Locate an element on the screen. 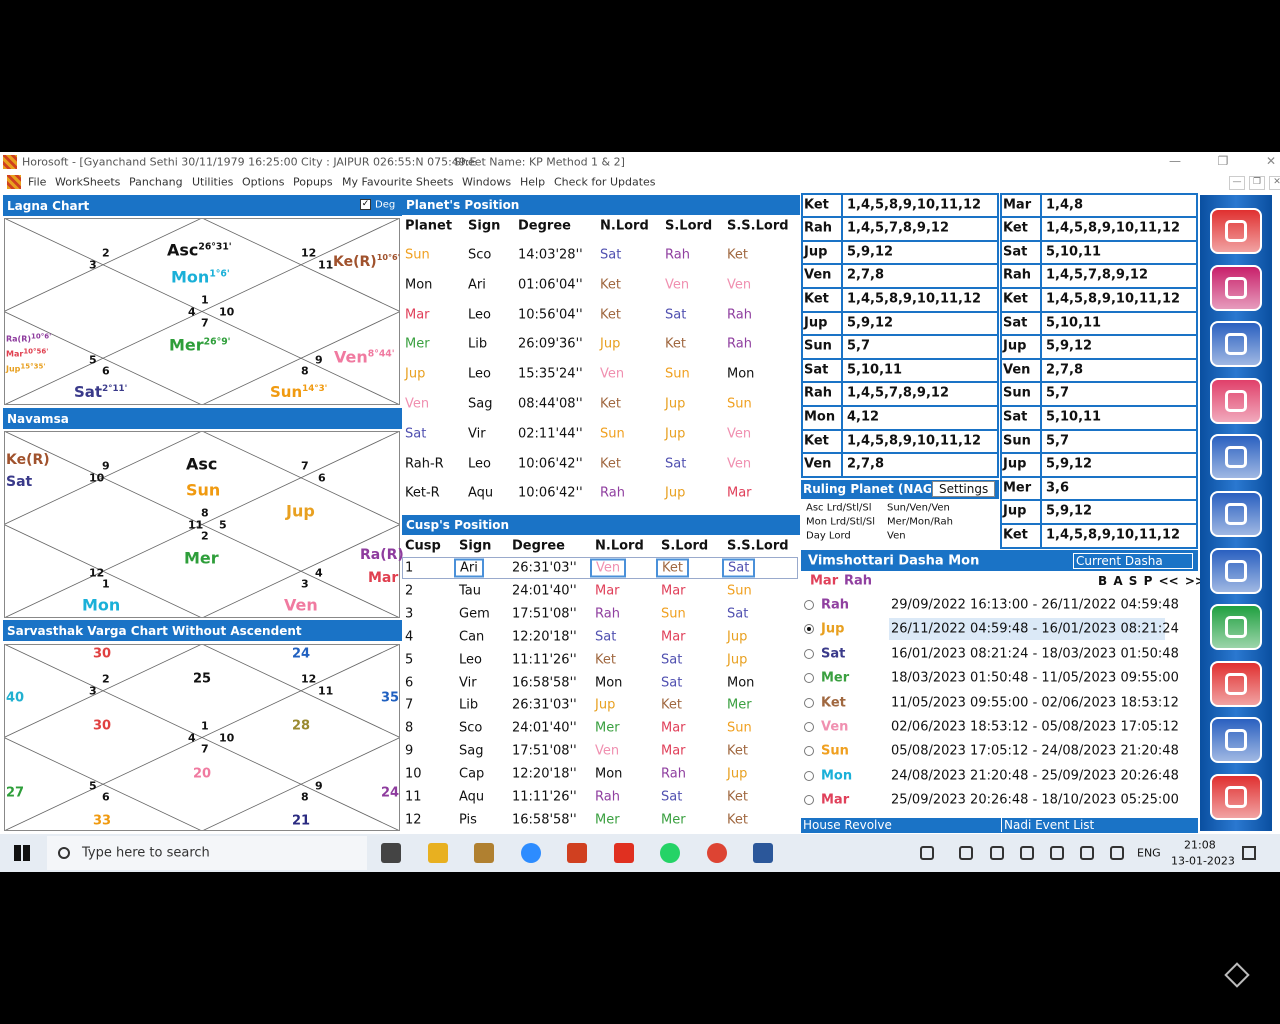 The width and height of the screenshot is (1280, 1024). window-control: ❐ is located at coordinates (1223, 161).